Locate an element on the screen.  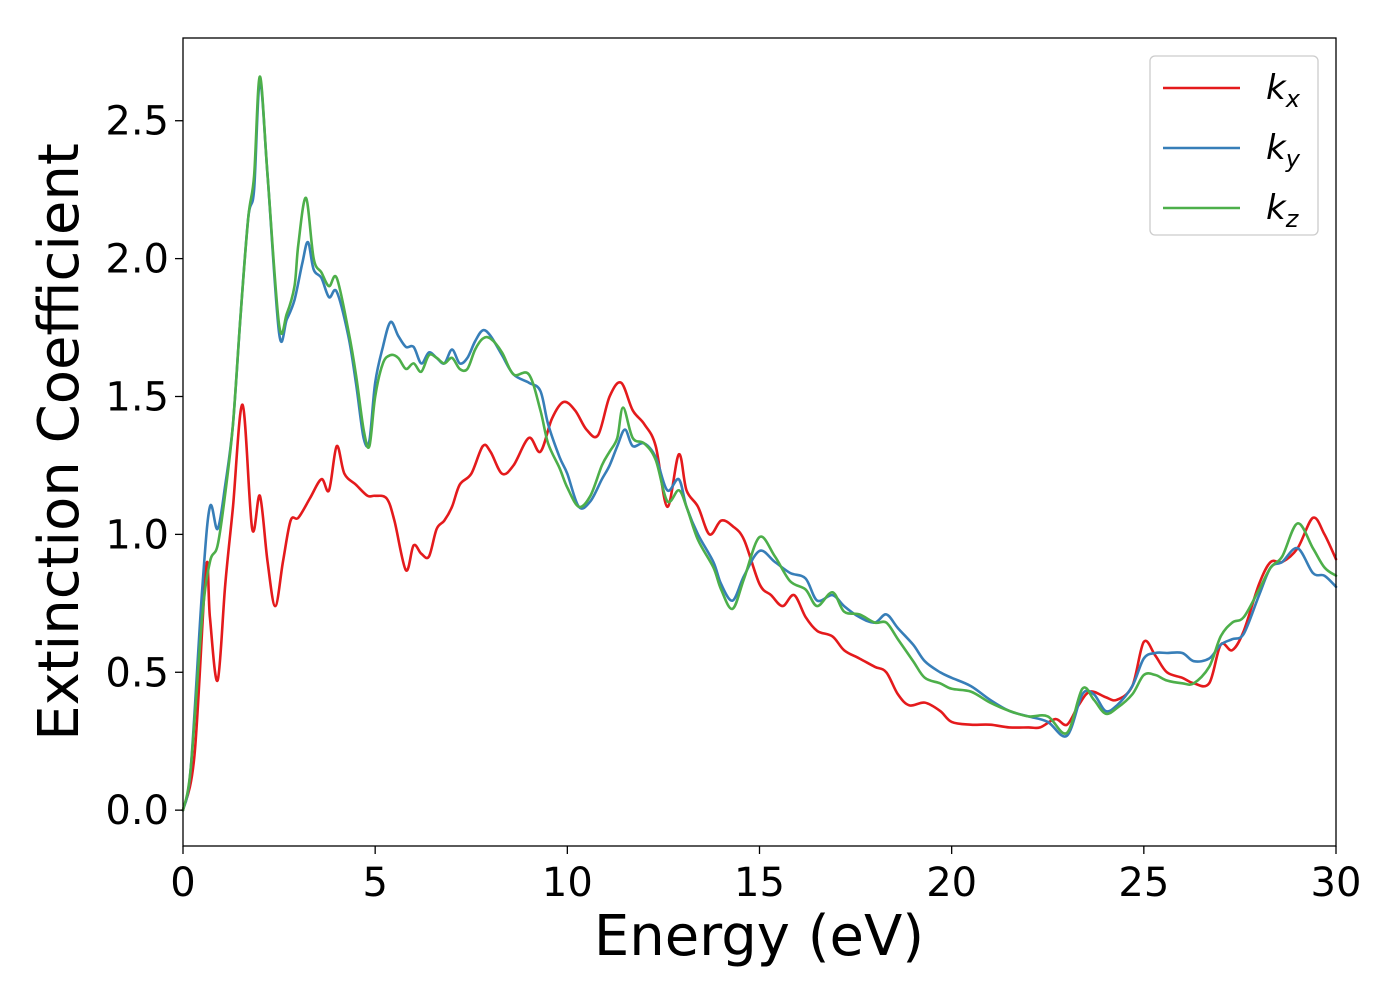
y-tick-label: 0.5 is located at coordinates (137, 673).